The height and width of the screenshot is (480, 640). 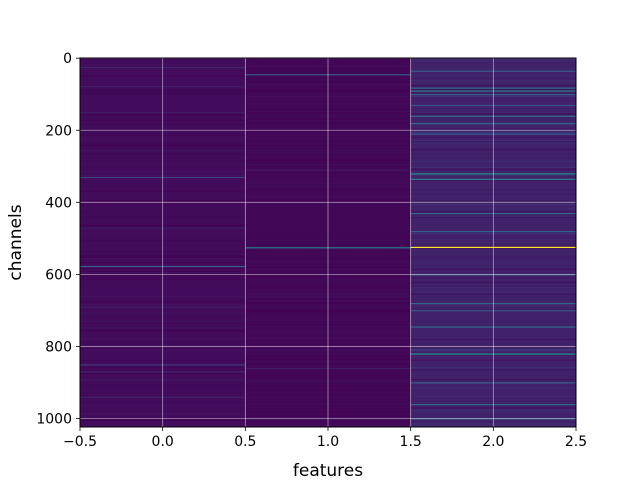 What do you see at coordinates (58, 275) in the screenshot?
I see `y-tick-label: 600` at bounding box center [58, 275].